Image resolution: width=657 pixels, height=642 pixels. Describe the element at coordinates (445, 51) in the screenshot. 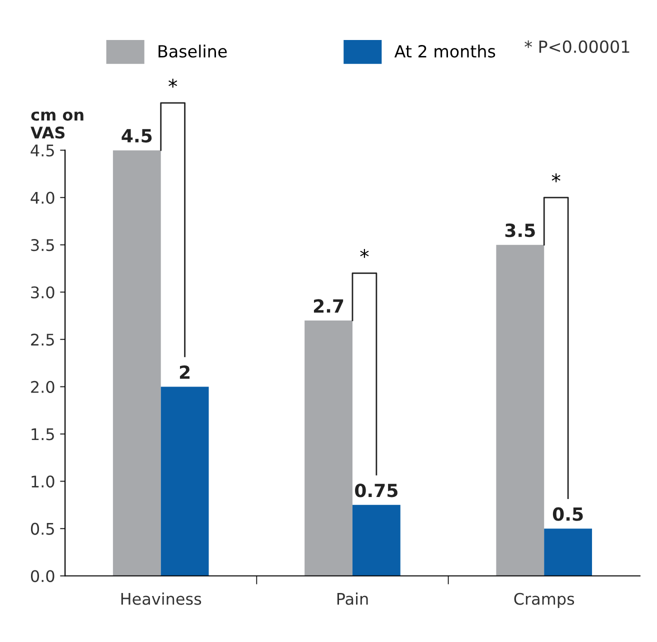

I see `legend-label: At 2 months` at that location.